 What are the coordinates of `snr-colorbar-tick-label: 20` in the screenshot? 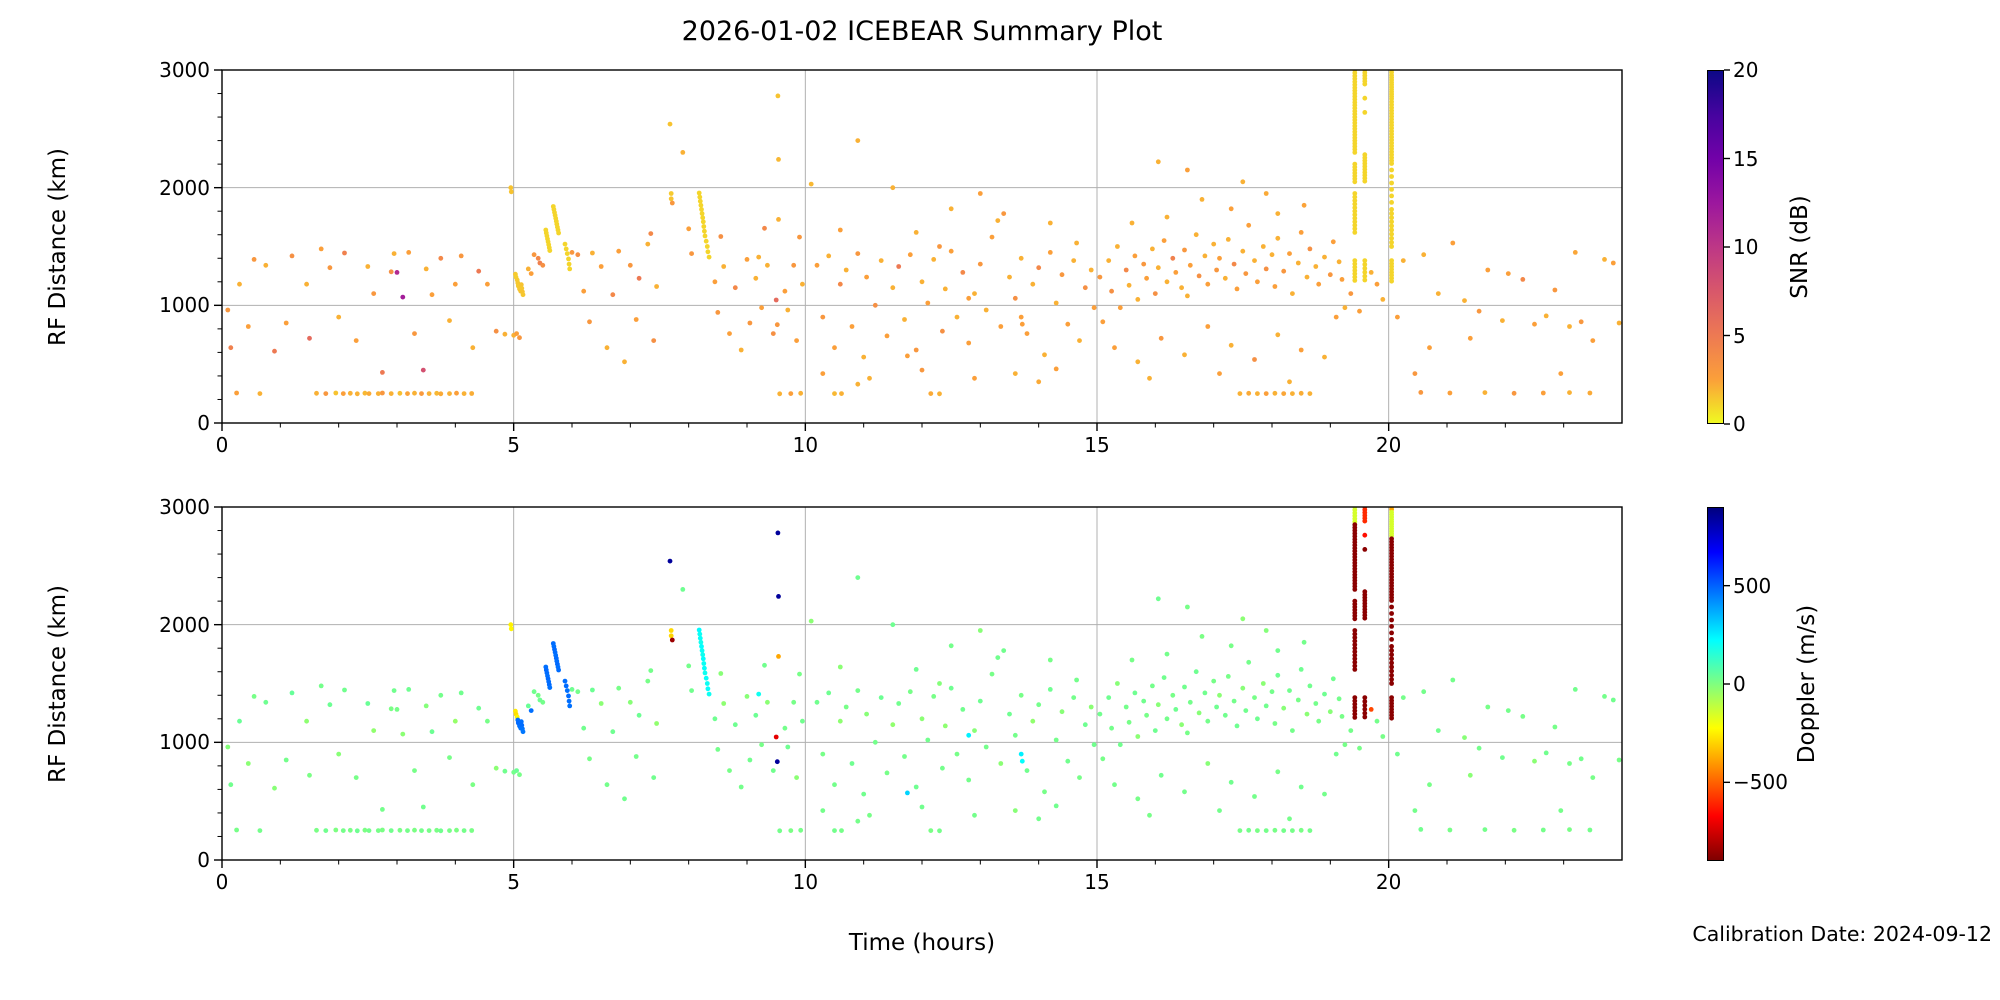 It's located at (1746, 70).